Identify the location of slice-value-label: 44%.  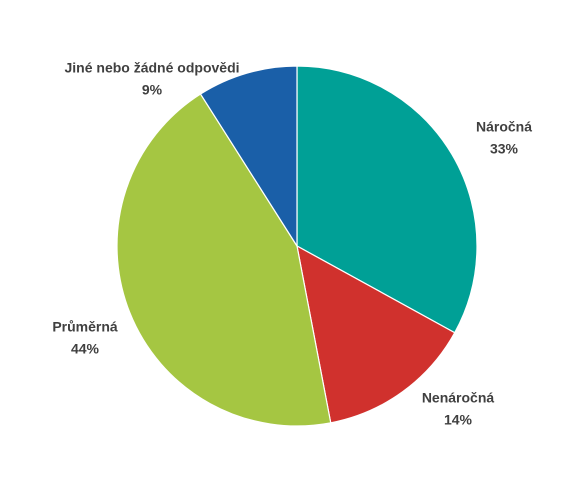
(85, 349).